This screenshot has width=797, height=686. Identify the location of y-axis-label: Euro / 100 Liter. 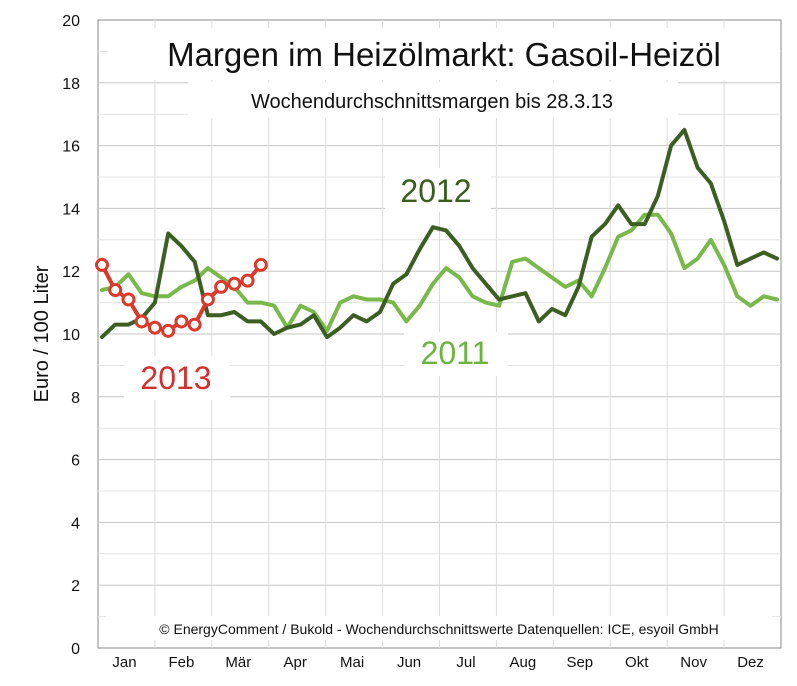
(42, 333).